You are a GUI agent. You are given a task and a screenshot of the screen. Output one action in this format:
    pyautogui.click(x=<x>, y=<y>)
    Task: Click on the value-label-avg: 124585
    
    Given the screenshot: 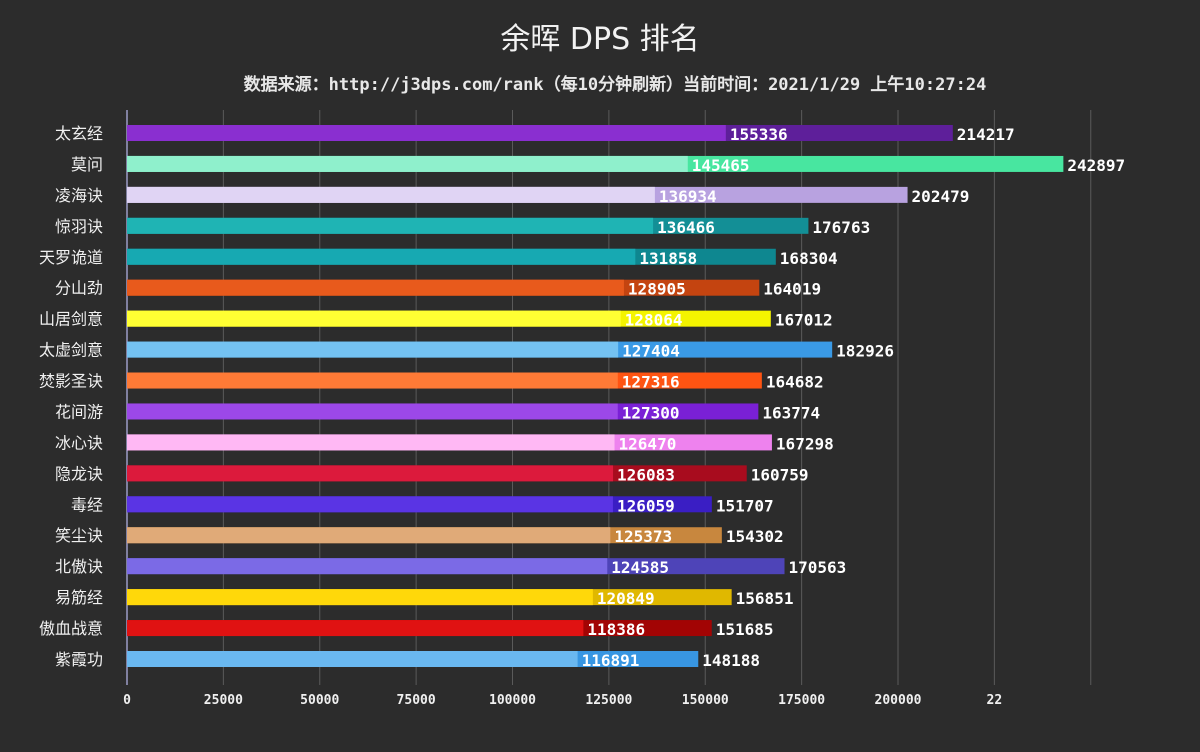 What is the action you would take?
    pyautogui.click(x=640, y=567)
    